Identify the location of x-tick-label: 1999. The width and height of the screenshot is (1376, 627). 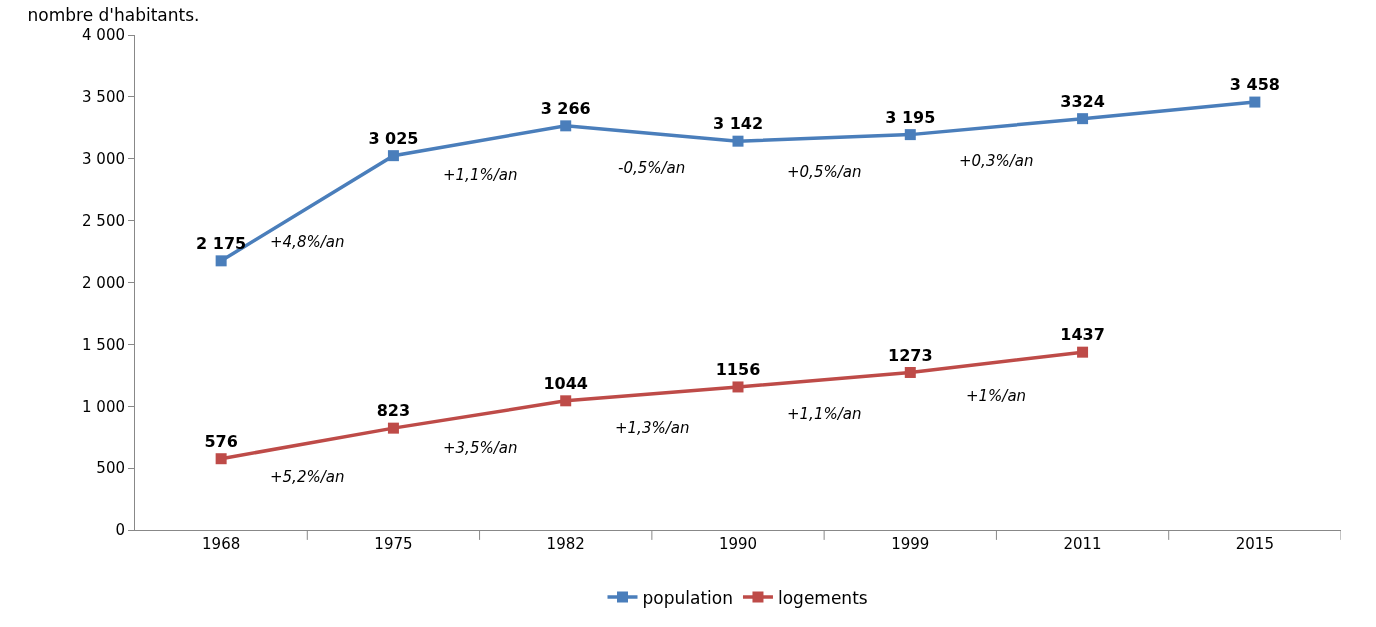
(910, 544).